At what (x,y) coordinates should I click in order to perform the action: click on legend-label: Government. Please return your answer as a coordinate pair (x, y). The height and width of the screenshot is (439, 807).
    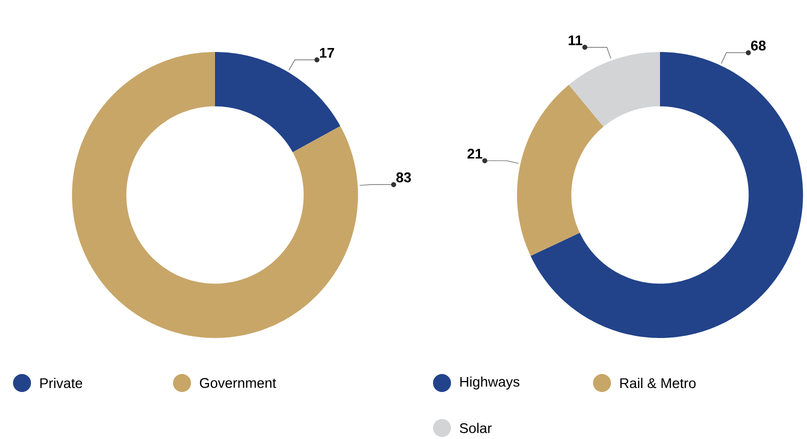
    Looking at the image, I should click on (238, 383).